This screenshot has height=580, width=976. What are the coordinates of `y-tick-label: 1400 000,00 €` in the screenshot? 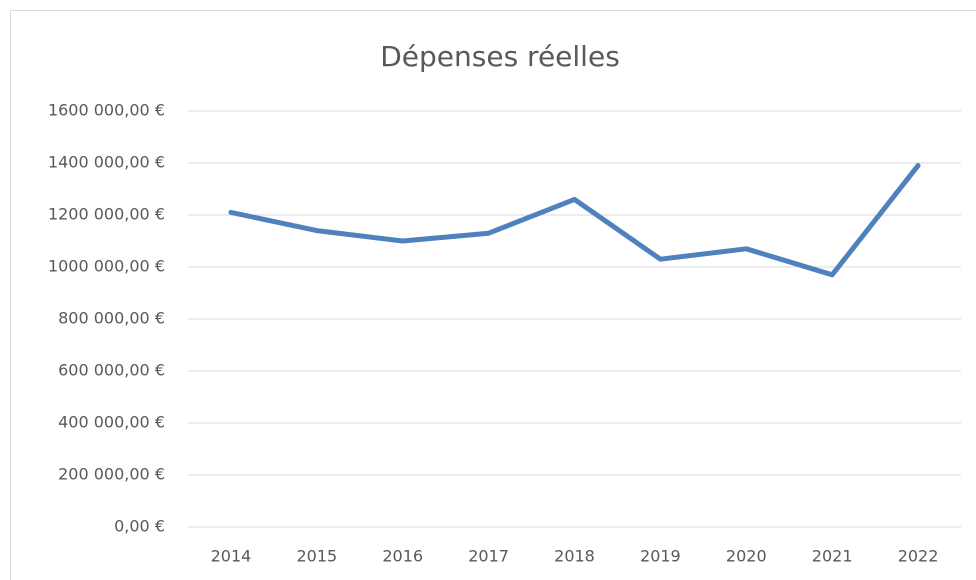 It's located at (106, 162).